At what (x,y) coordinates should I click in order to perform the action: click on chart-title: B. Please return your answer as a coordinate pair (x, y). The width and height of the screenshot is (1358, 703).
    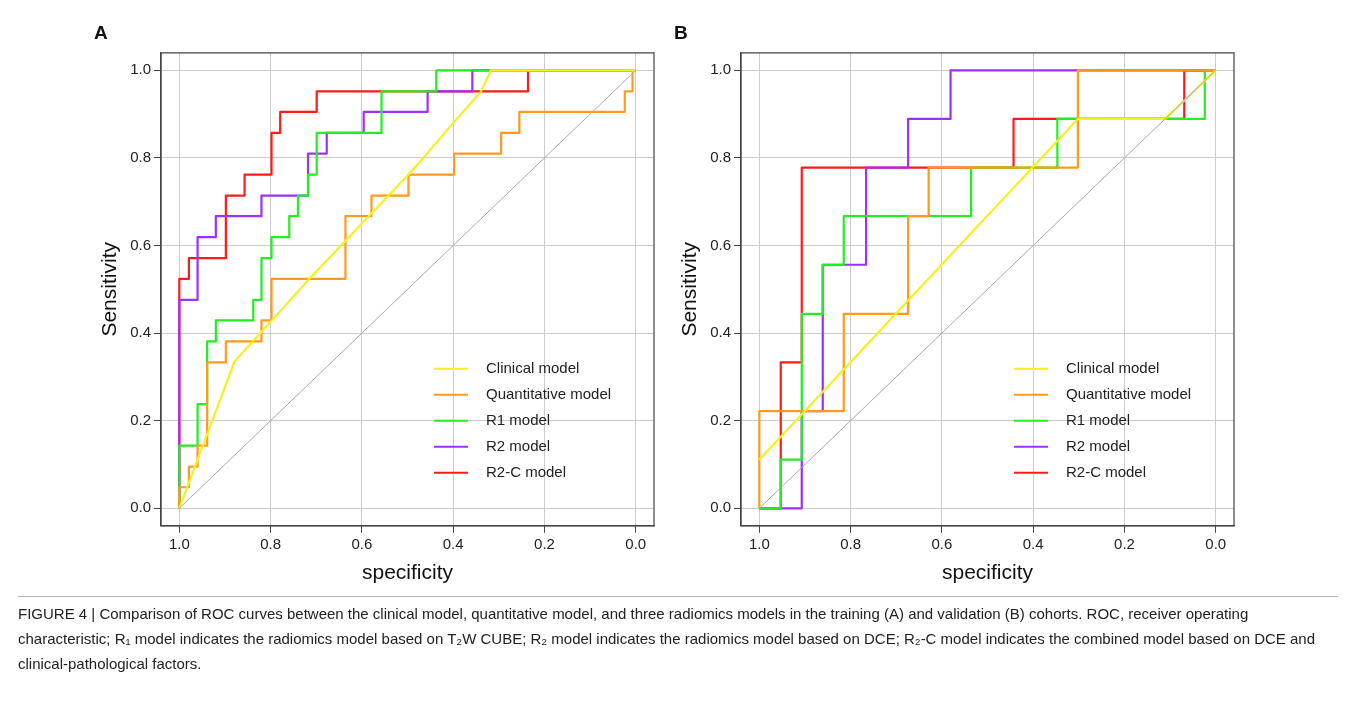
    Looking at the image, I should click on (681, 32).